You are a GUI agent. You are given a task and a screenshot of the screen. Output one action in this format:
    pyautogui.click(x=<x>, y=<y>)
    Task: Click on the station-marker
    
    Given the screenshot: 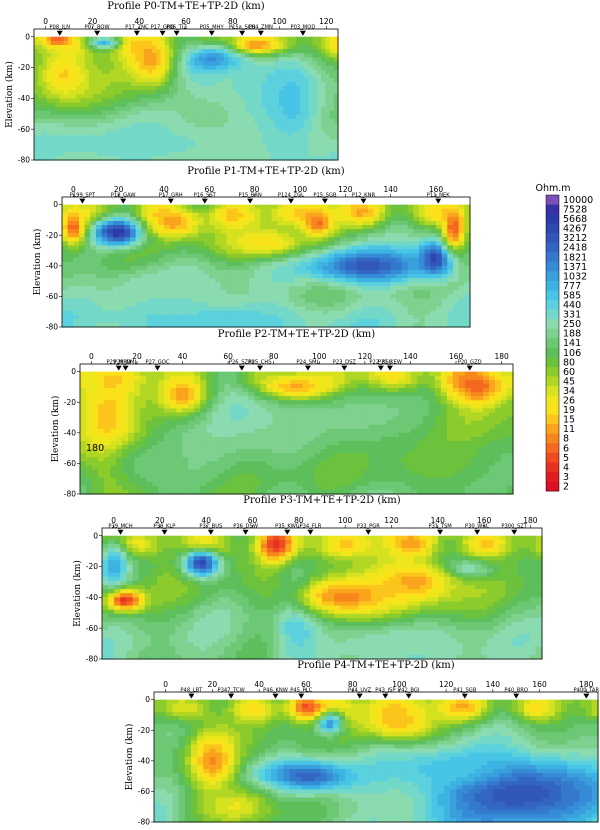 What is the action you would take?
    pyautogui.click(x=59, y=33)
    